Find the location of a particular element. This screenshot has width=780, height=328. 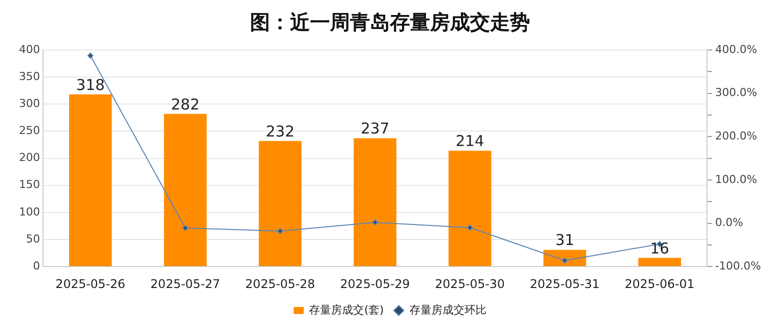

x-tick-label: 2025-05-27 is located at coordinates (185, 283).